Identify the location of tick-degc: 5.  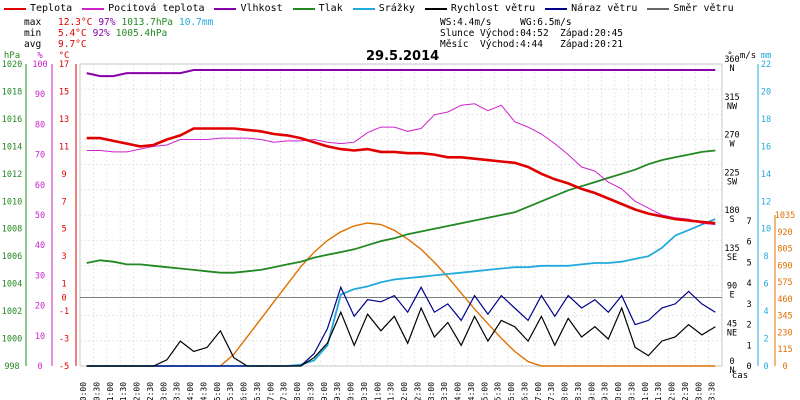
(63, 230).